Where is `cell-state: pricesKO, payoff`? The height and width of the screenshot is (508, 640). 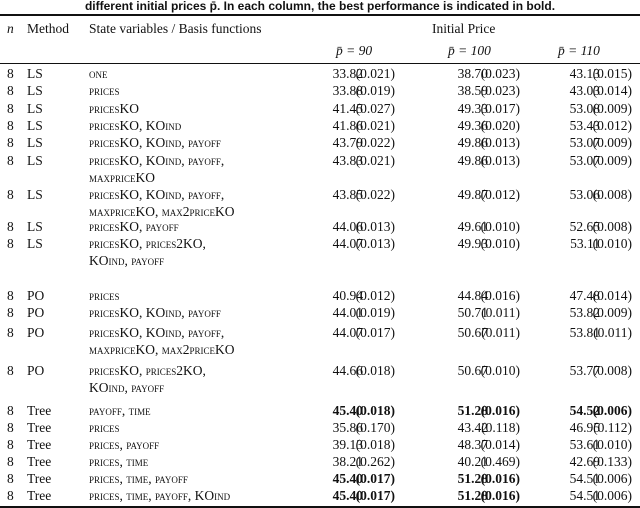
cell-state: pricesKO, payoff is located at coordinates (134, 226).